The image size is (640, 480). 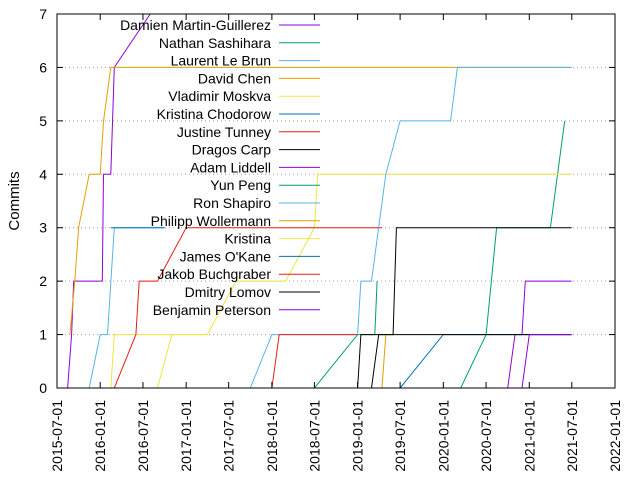 I want to click on x-tick-label: 2018-01-01, so click(x=272, y=436).